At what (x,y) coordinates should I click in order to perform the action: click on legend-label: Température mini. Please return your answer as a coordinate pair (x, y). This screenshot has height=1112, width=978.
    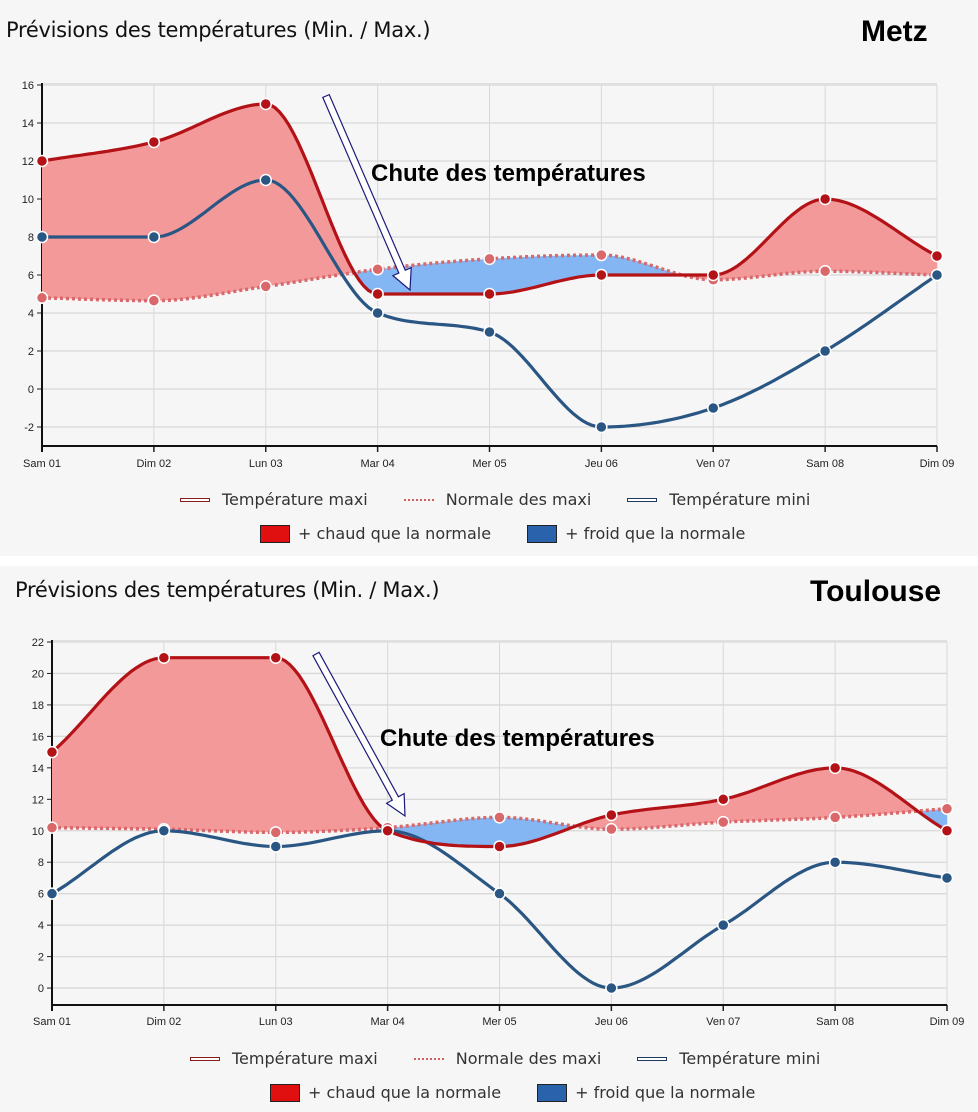
    Looking at the image, I should click on (740, 499).